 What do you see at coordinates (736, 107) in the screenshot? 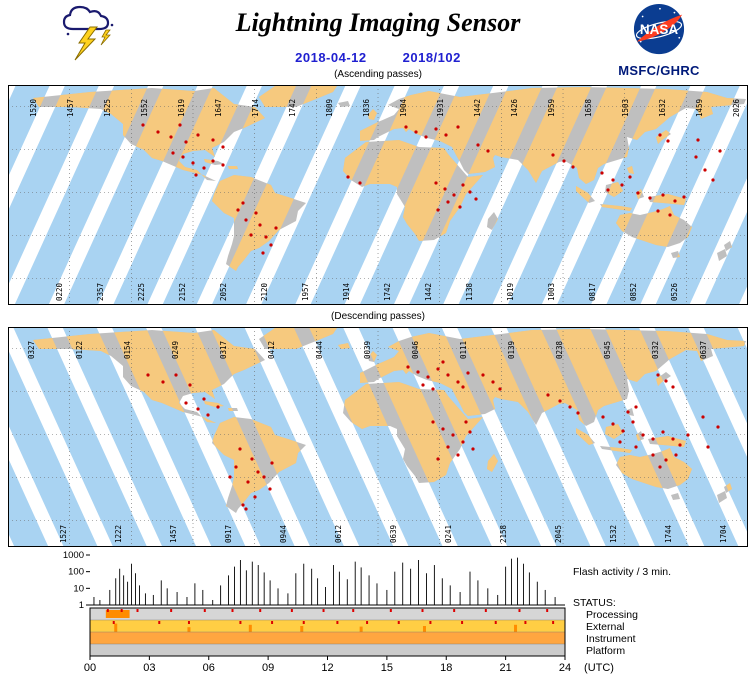
I see `svg-text: 2026` at bounding box center [736, 107].